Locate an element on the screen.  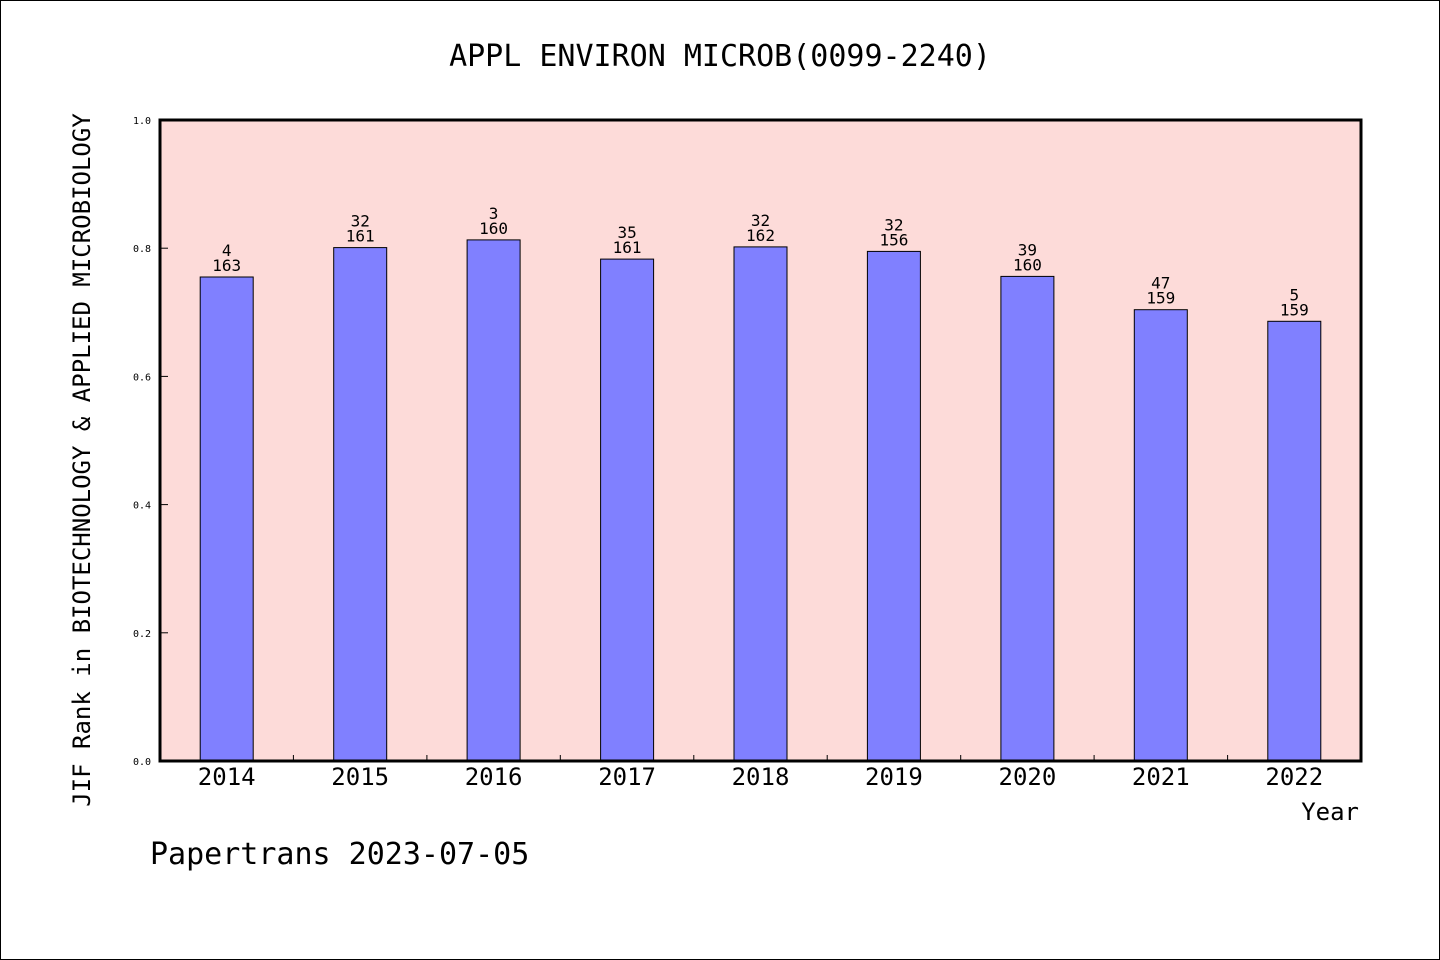
x-tick-label: 2019 is located at coordinates (894, 777).